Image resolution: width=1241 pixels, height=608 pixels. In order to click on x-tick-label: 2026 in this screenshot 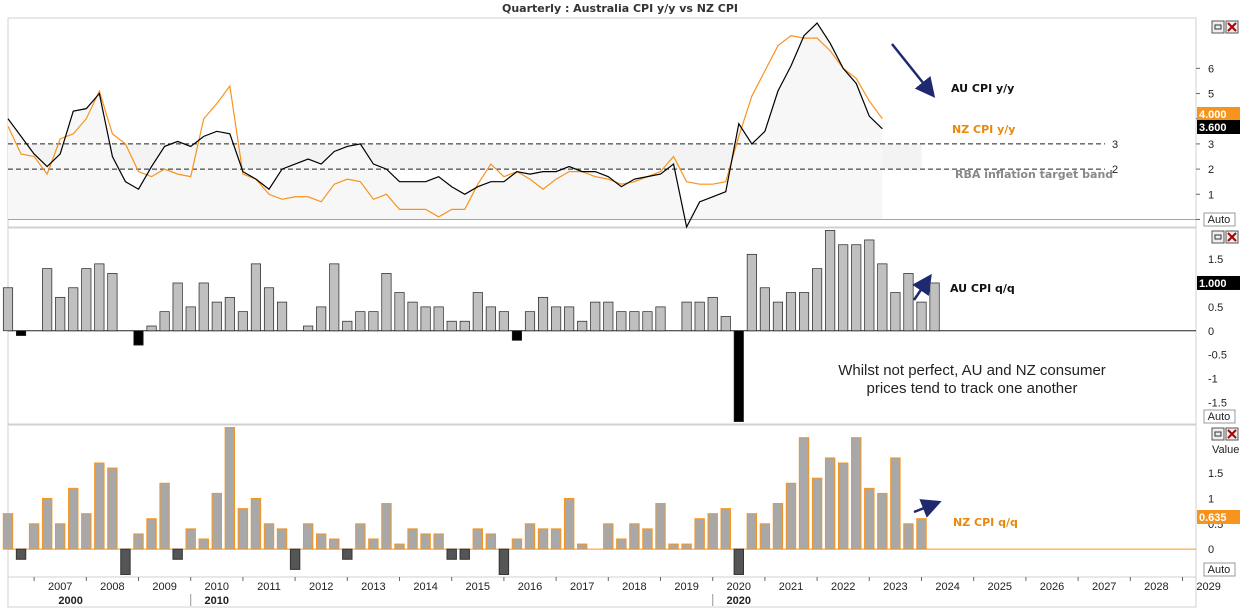, I will do `click(1052, 587)`.